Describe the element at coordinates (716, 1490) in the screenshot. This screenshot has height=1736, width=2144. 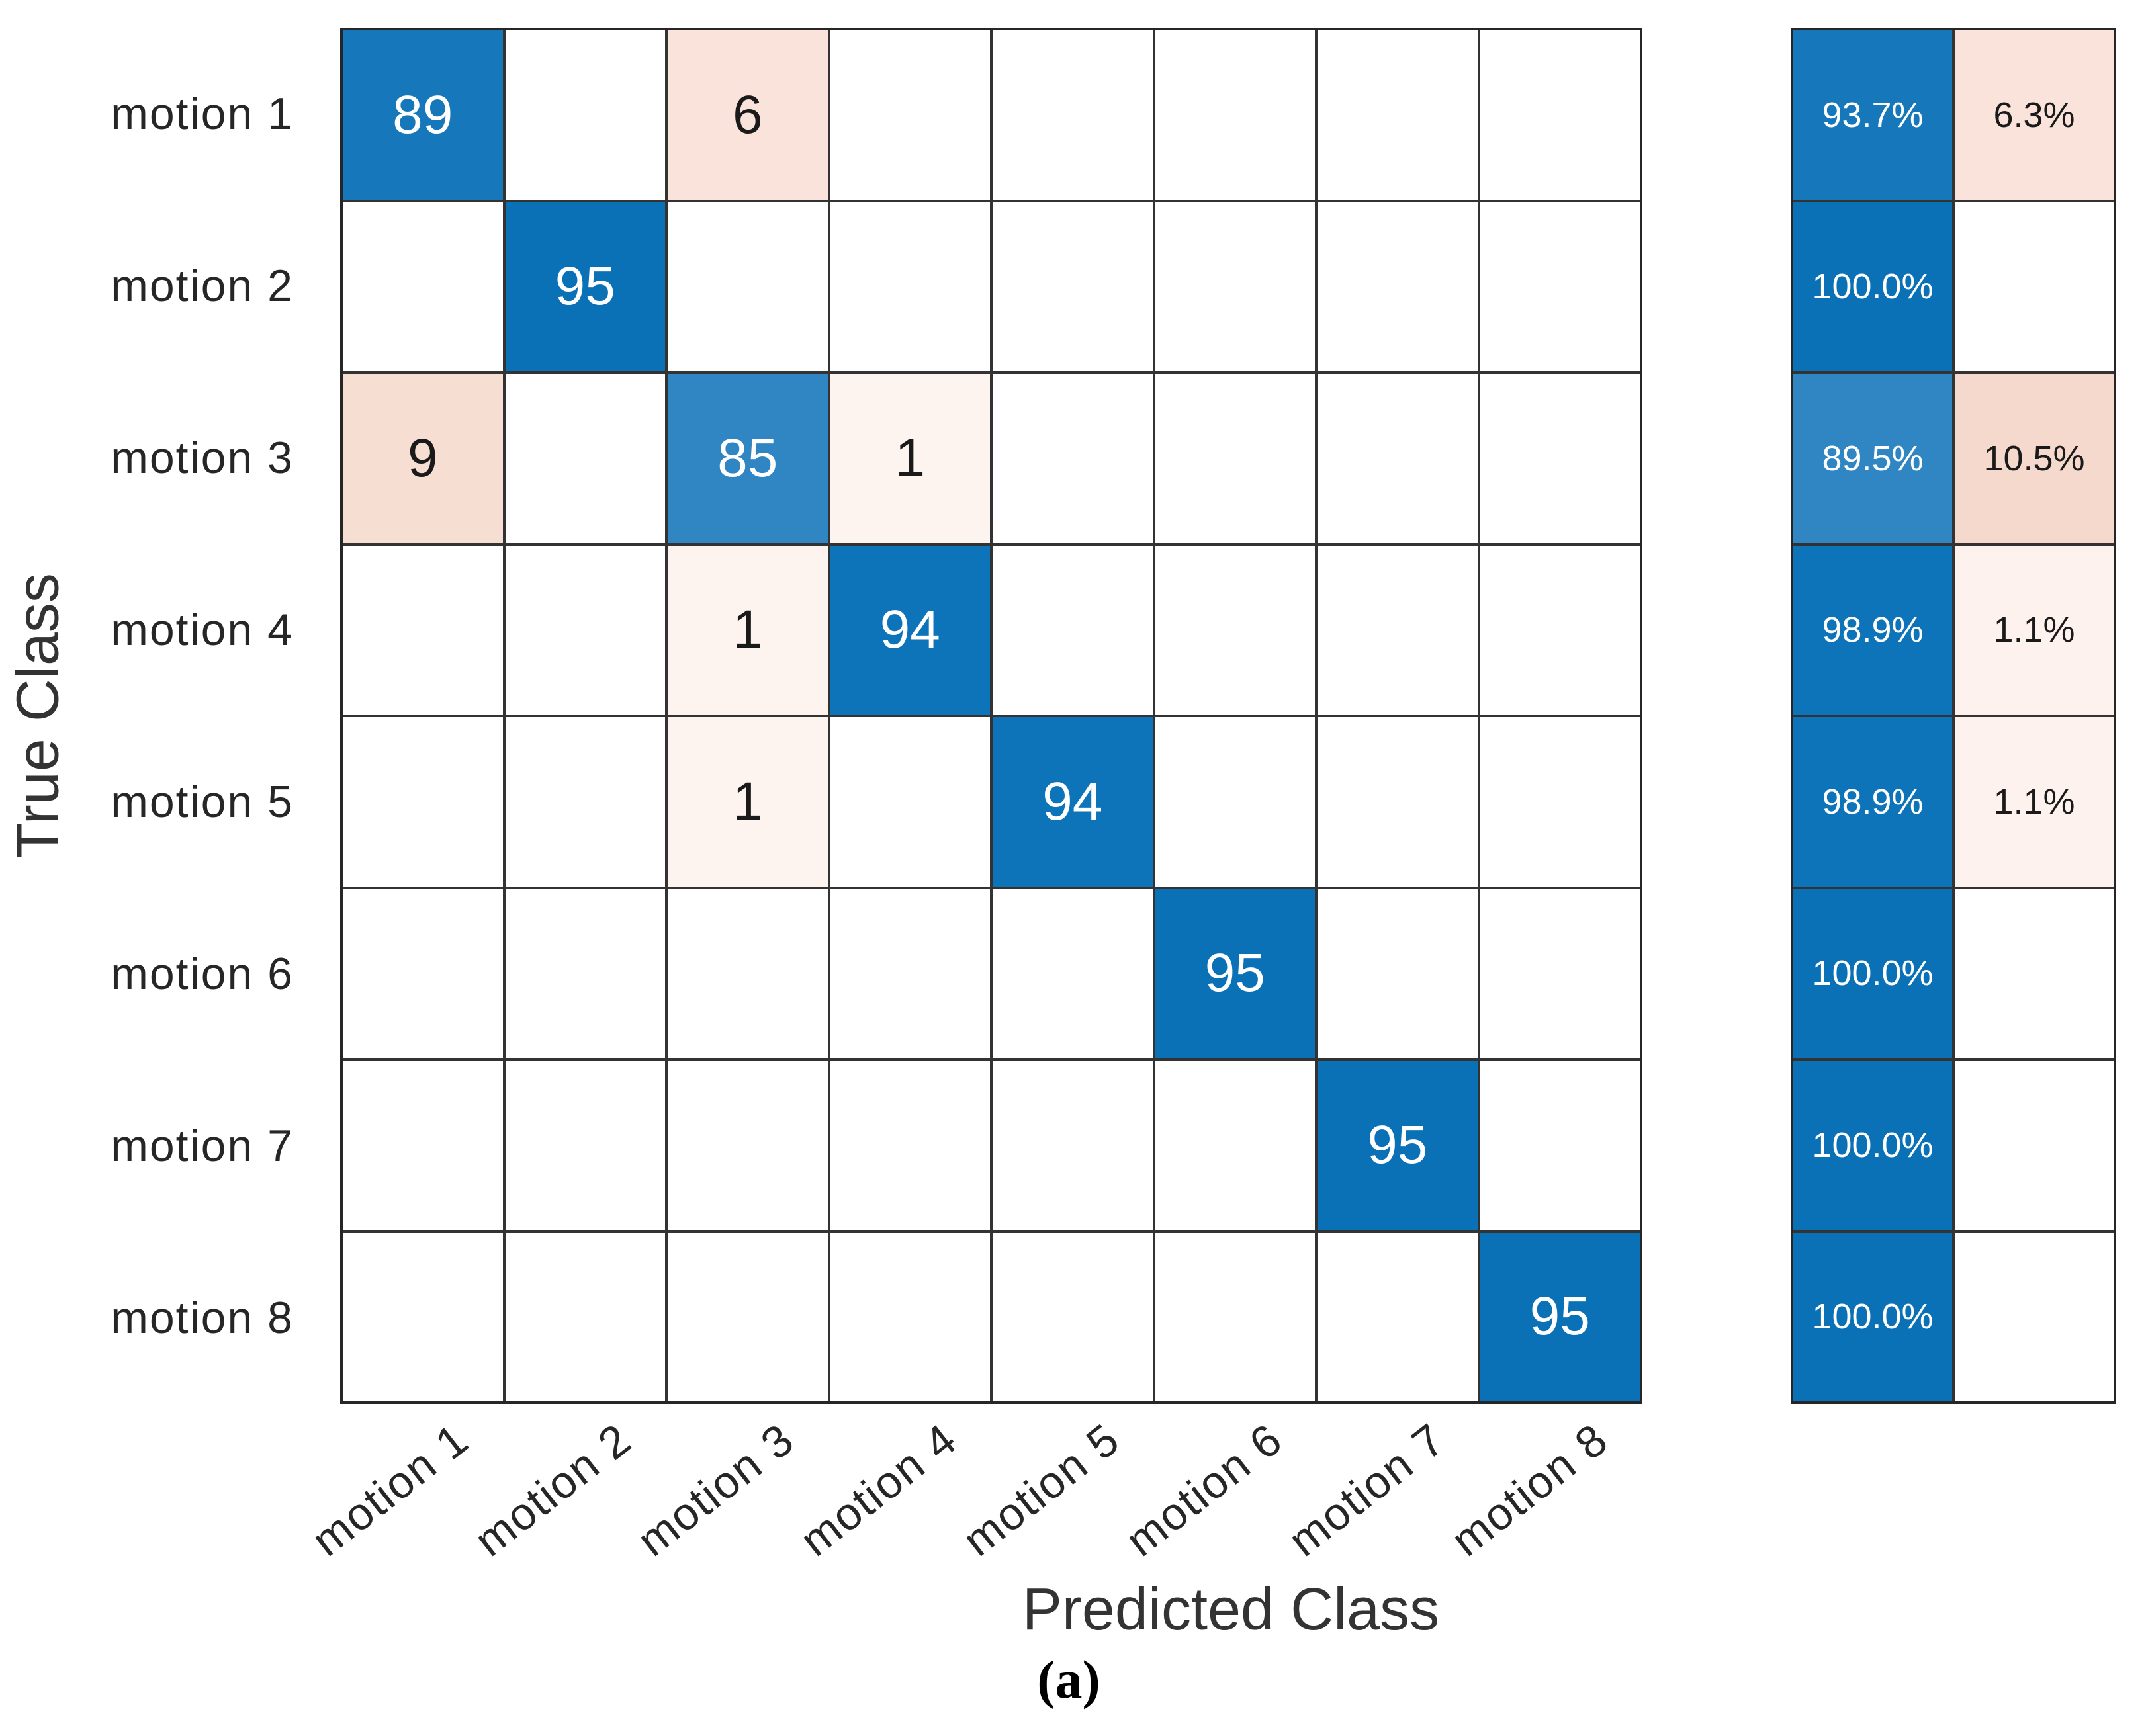
I see `x-tick-label: motion 3` at that location.